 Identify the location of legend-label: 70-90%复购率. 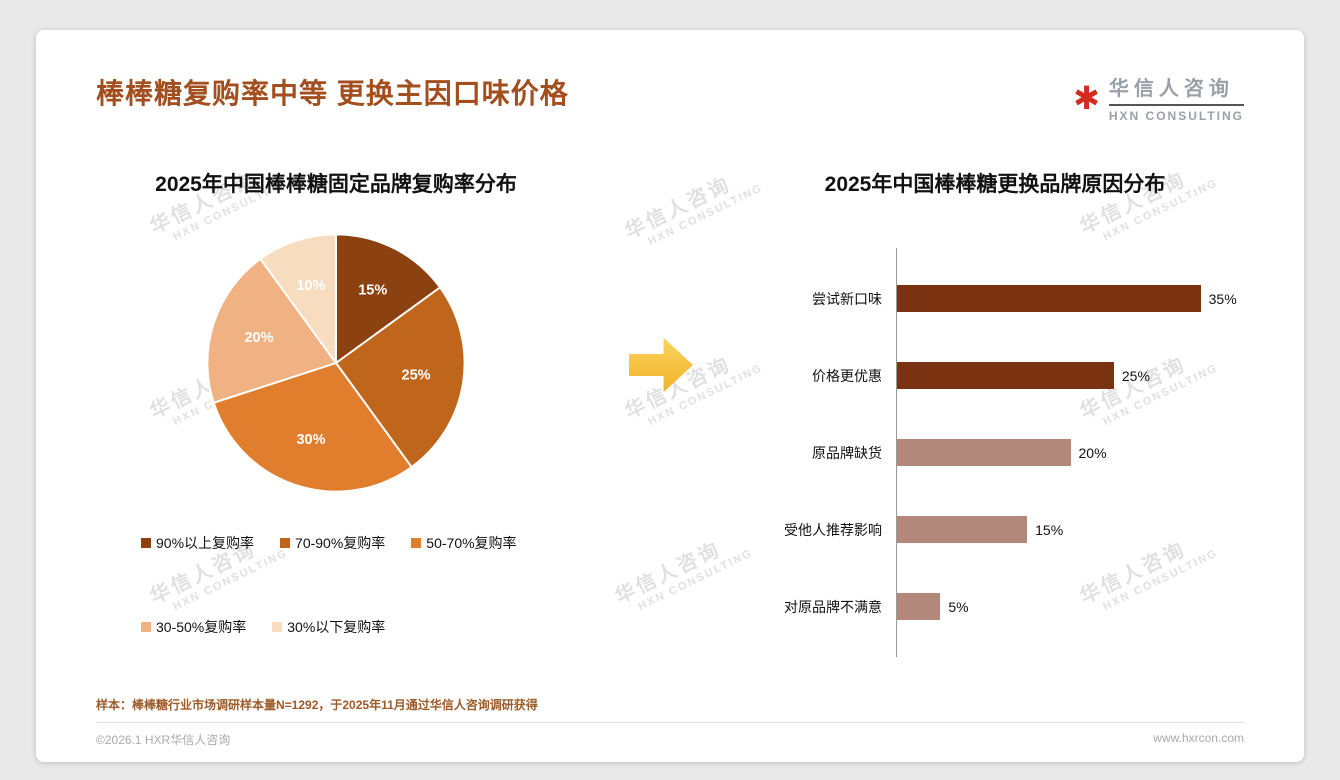
(340, 543).